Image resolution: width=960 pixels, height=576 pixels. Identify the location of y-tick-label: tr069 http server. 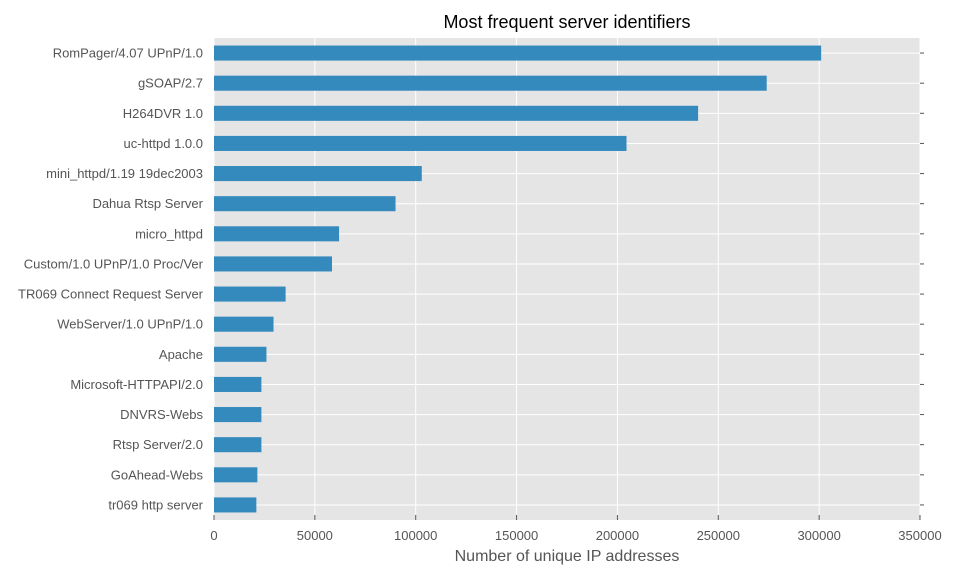
(155, 504).